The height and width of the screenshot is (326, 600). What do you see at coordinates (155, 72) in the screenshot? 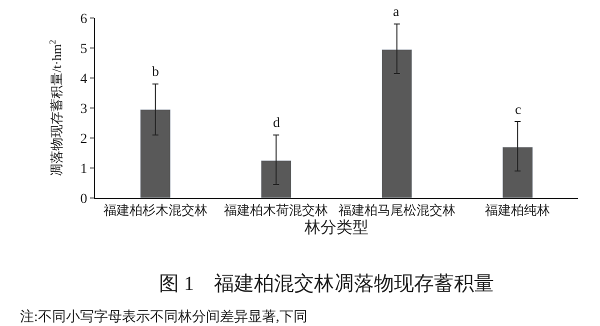
I see `annotation: b` at bounding box center [155, 72].